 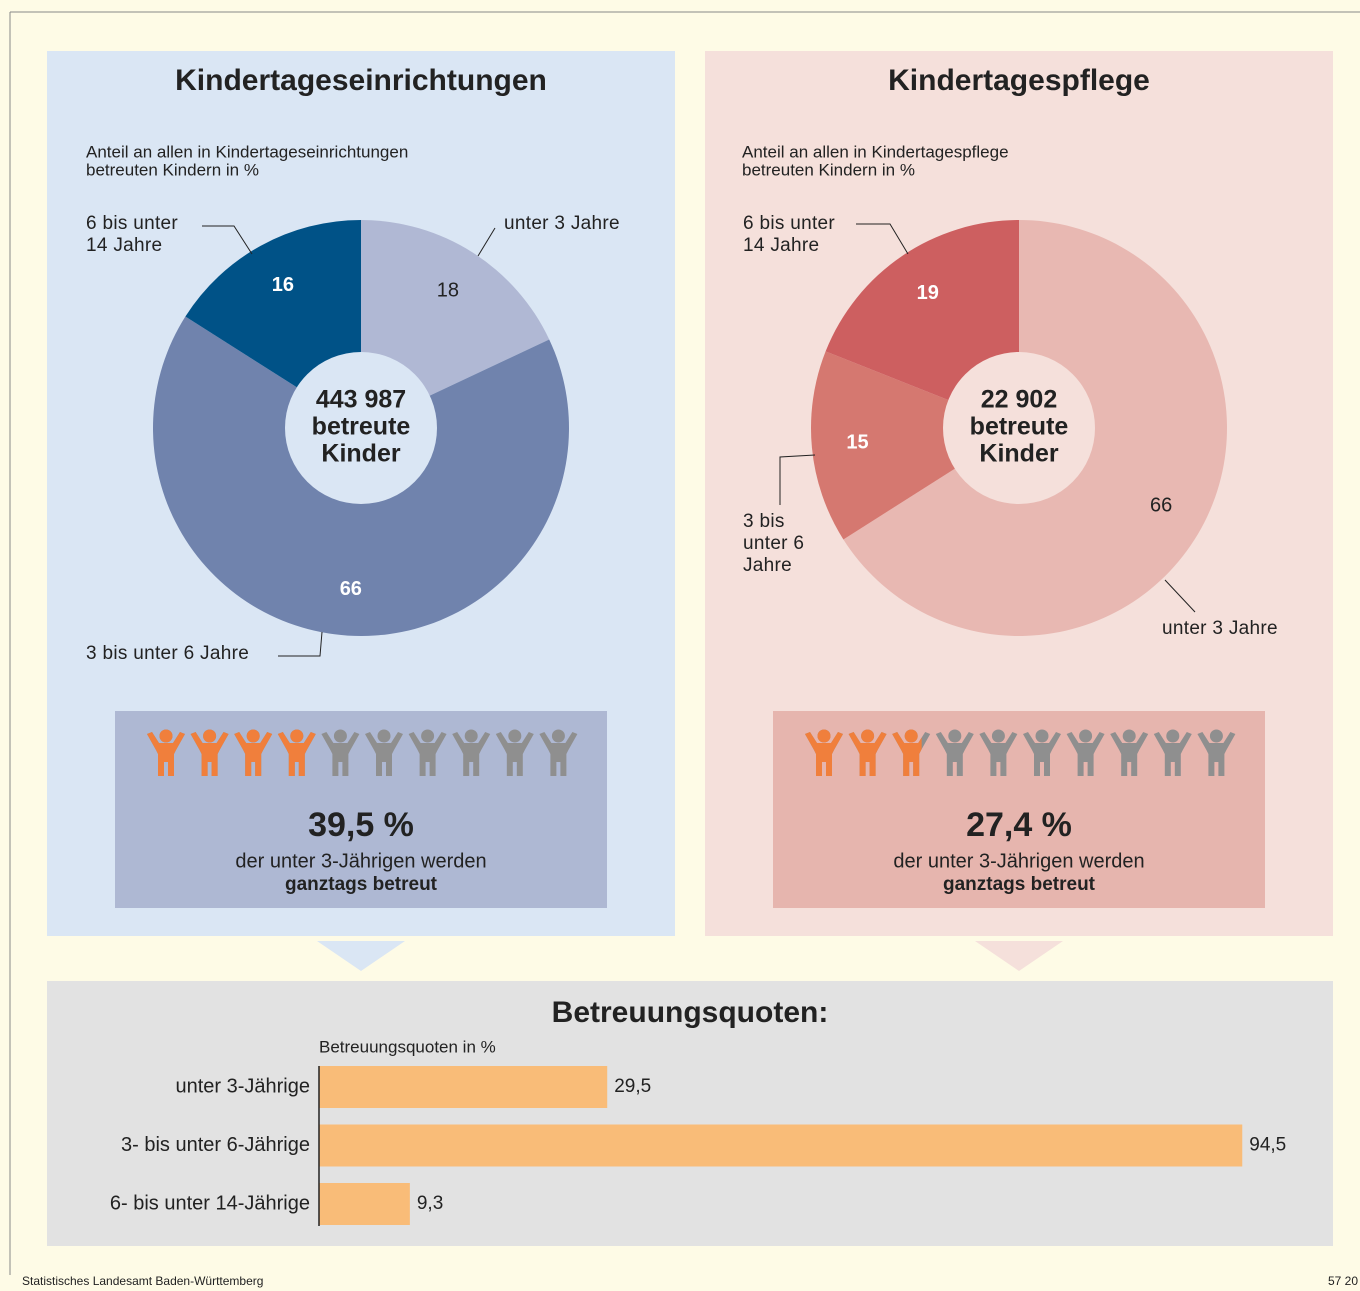 What do you see at coordinates (1267, 1145) in the screenshot?
I see `value-label: 94,5` at bounding box center [1267, 1145].